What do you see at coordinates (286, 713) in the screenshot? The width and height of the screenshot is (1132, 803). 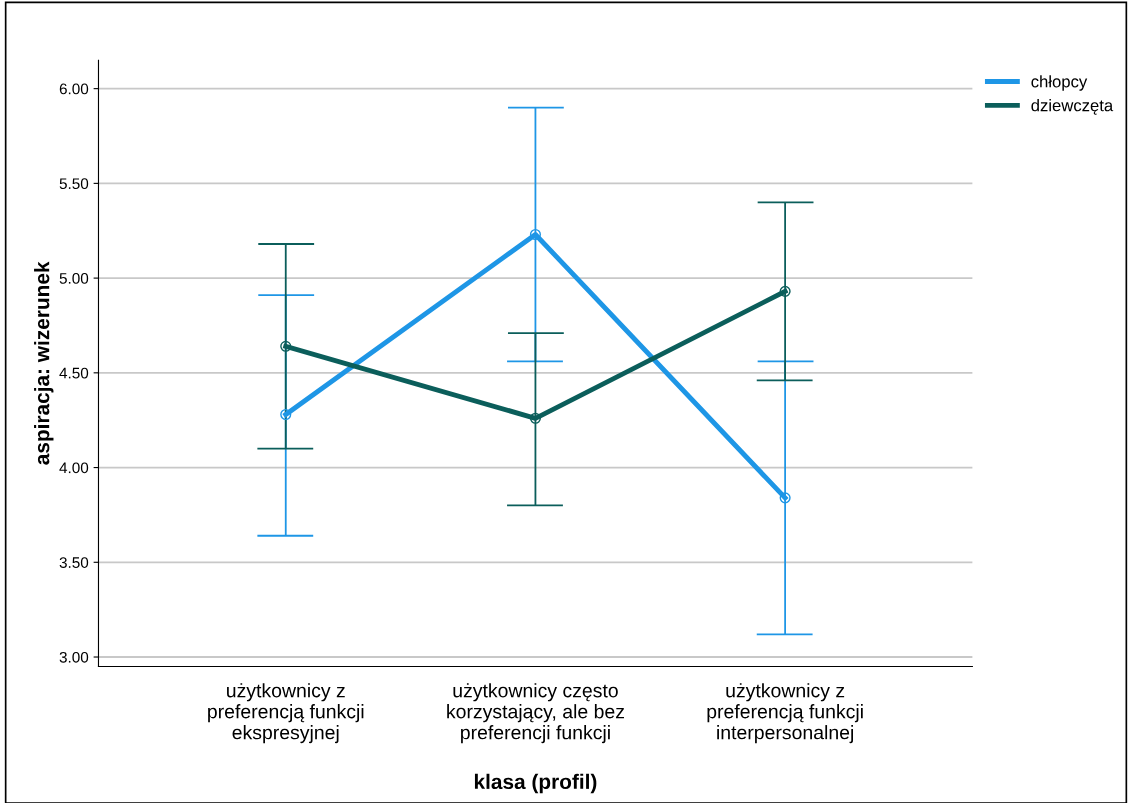 I see `x-tick-label: użytkownicy z preferencją funkcji ekspresyjnej` at bounding box center [286, 713].